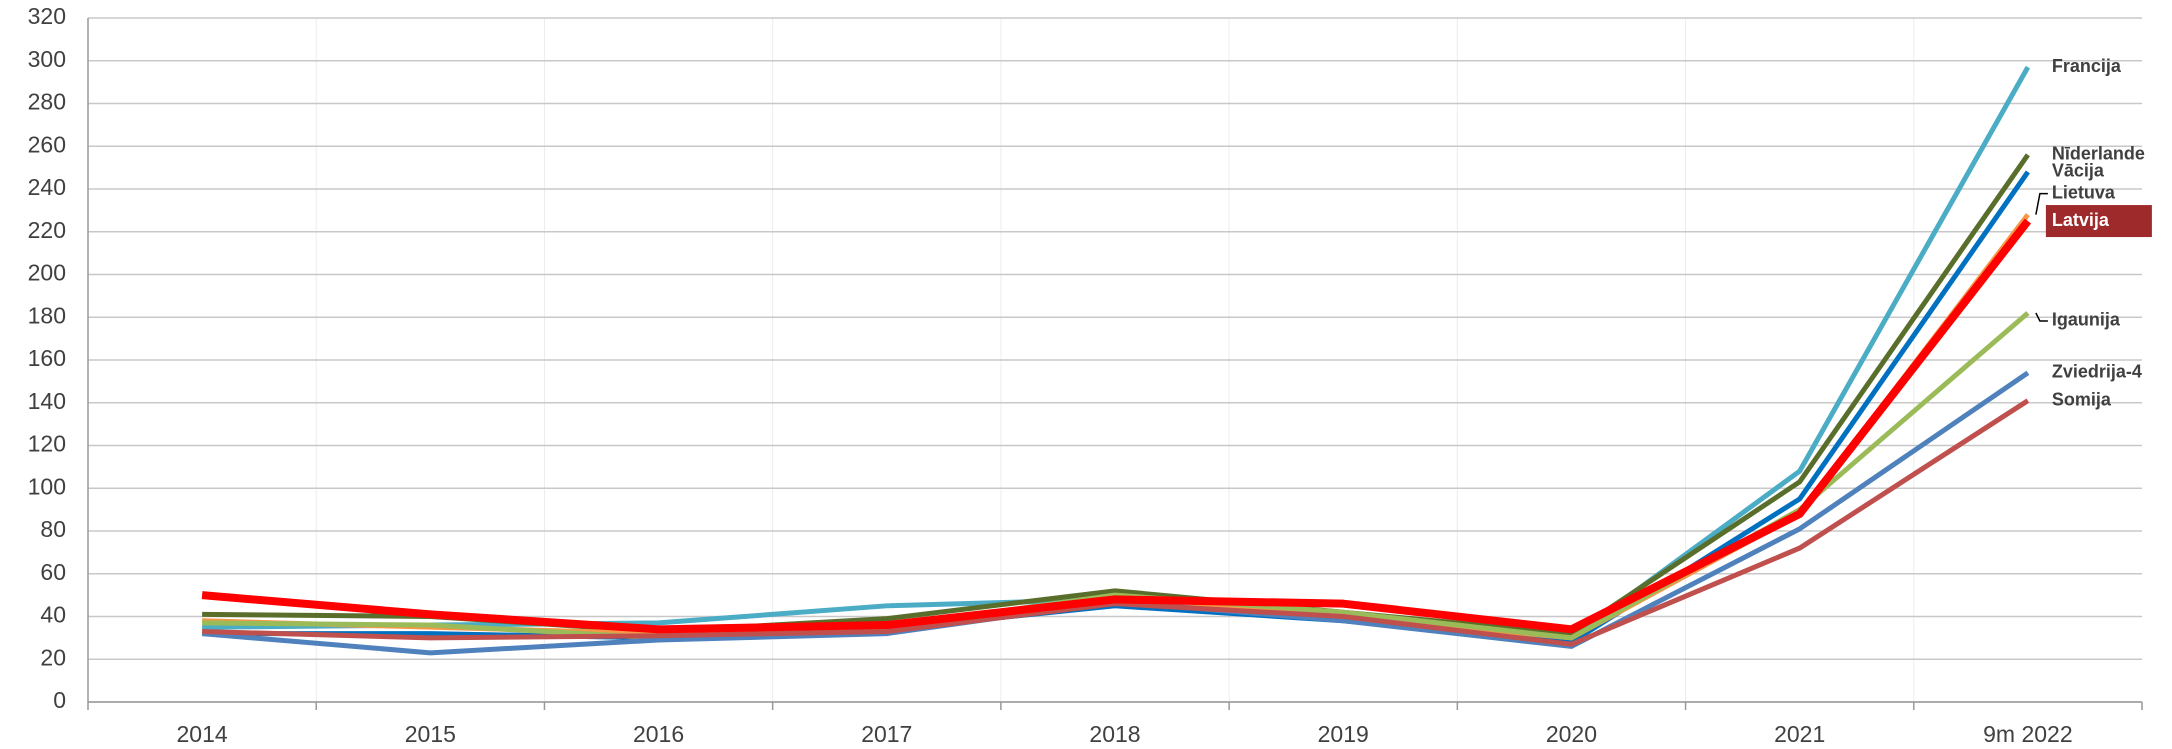  Describe the element at coordinates (2084, 192) in the screenshot. I see `series-label: Lietuva` at that location.